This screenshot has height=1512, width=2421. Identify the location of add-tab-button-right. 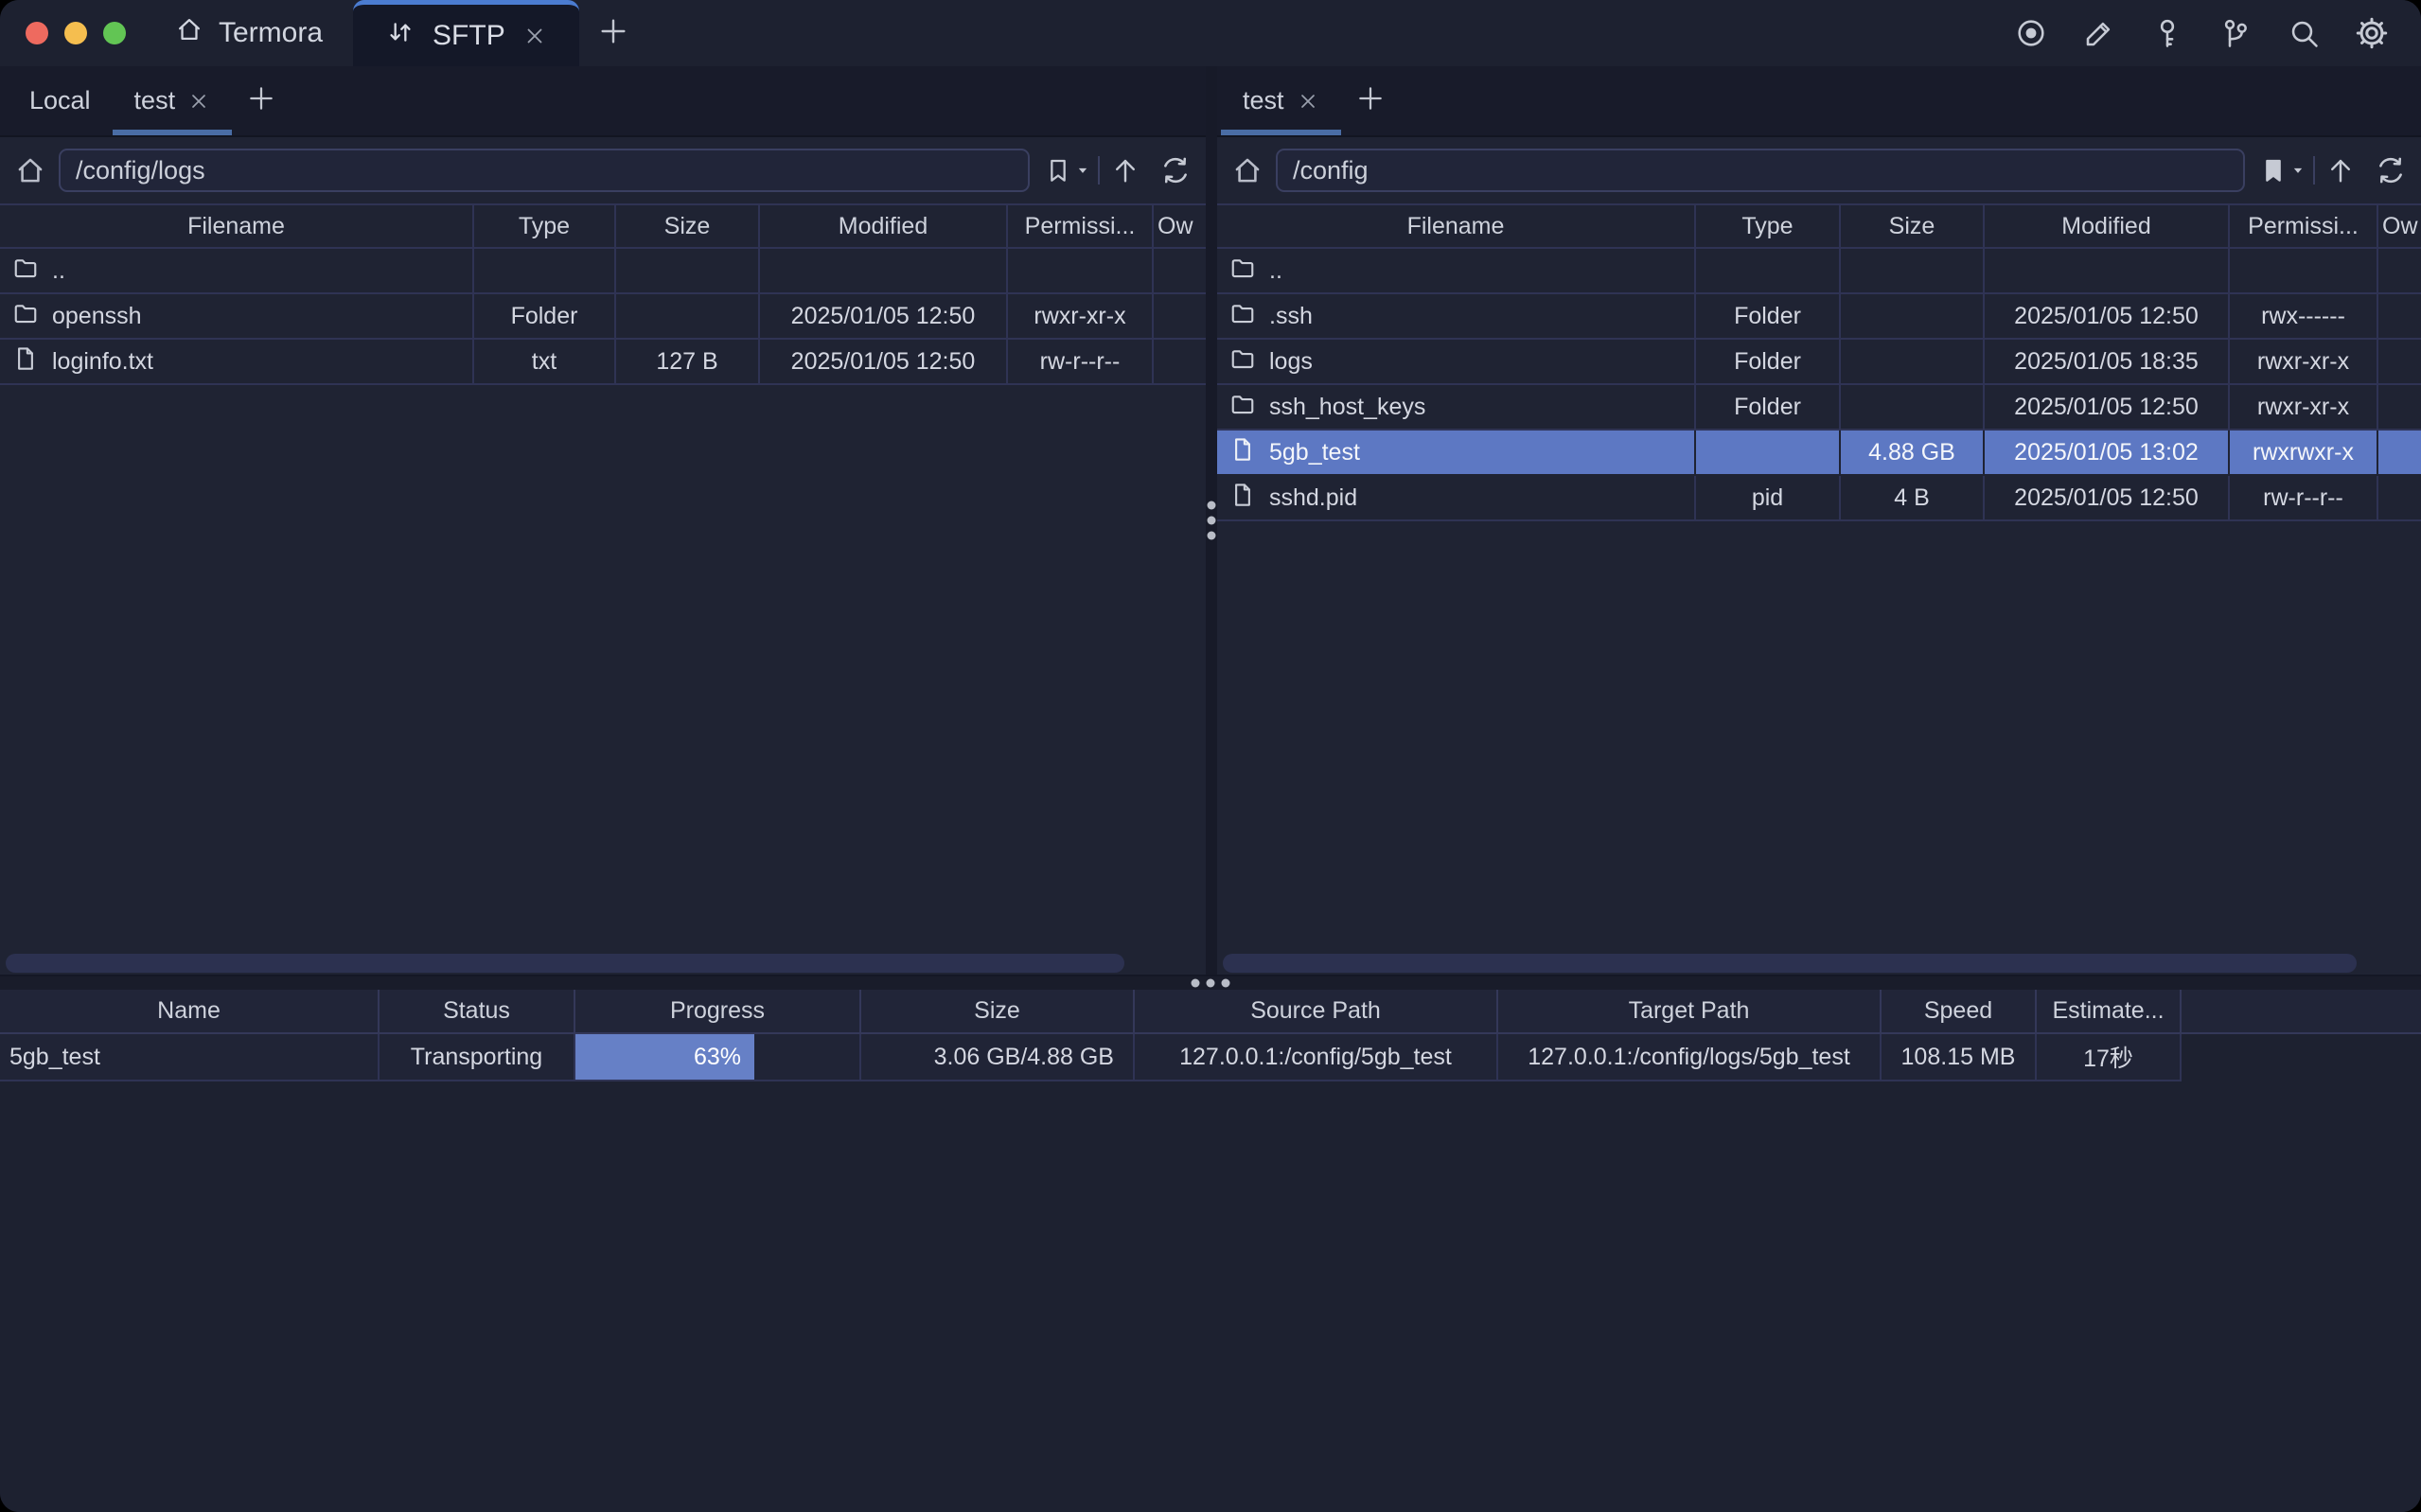
(1371, 100).